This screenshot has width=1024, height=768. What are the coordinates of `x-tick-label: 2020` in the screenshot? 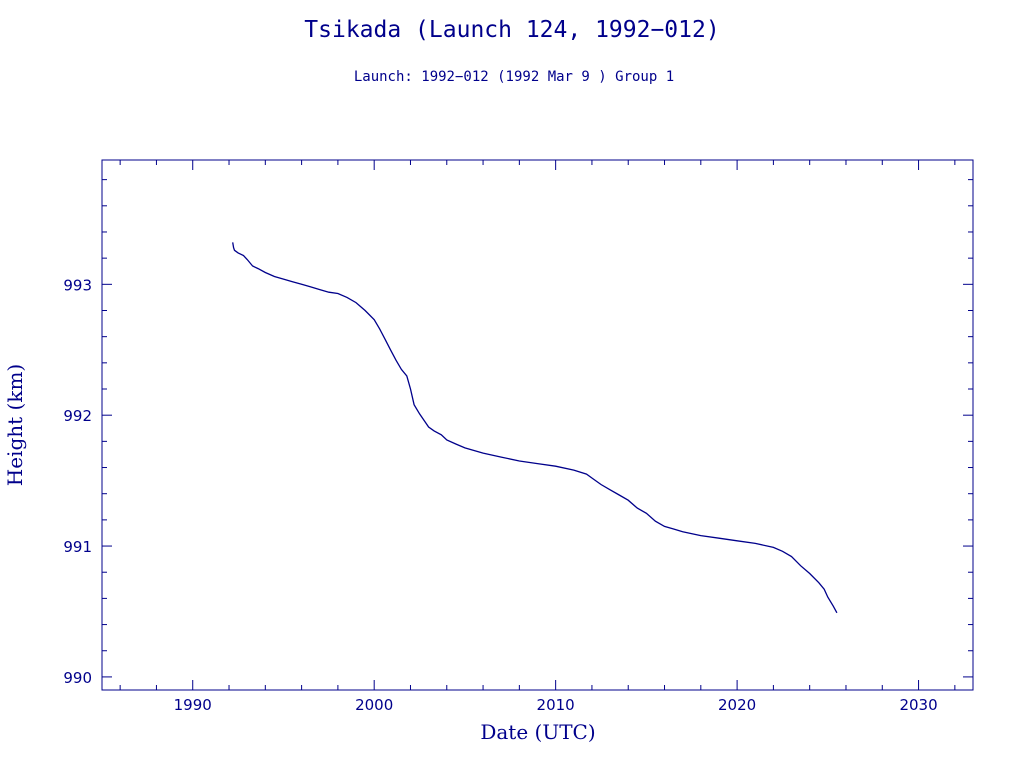 It's located at (737, 705).